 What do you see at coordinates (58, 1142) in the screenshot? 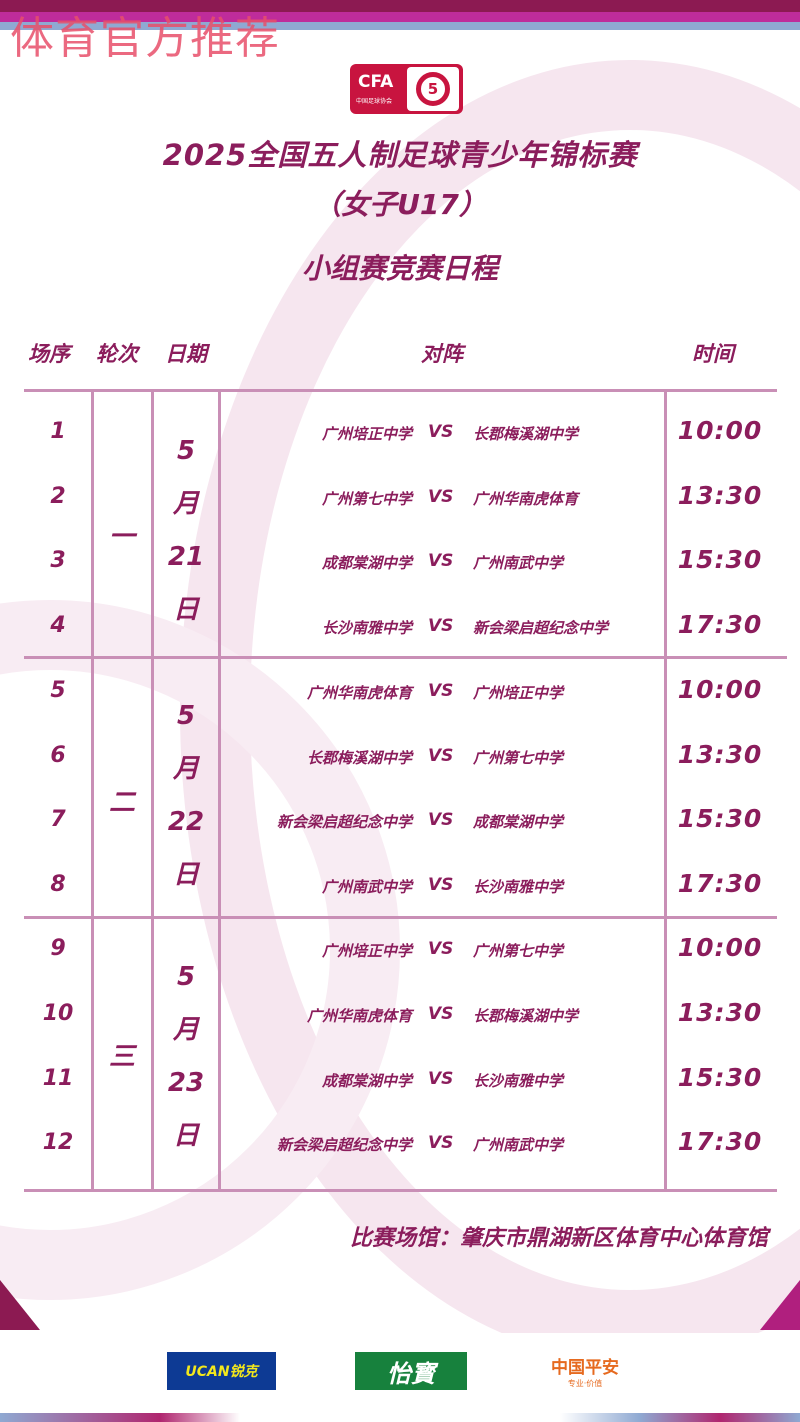
I see `match-number: 12` at bounding box center [58, 1142].